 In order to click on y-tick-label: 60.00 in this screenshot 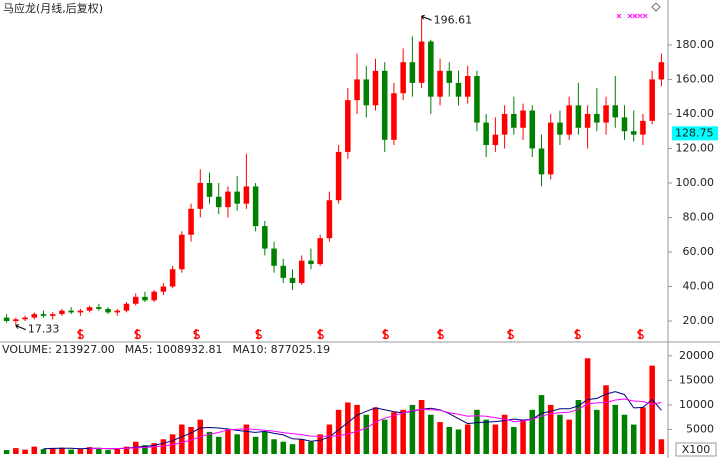, I will do `click(699, 251)`.